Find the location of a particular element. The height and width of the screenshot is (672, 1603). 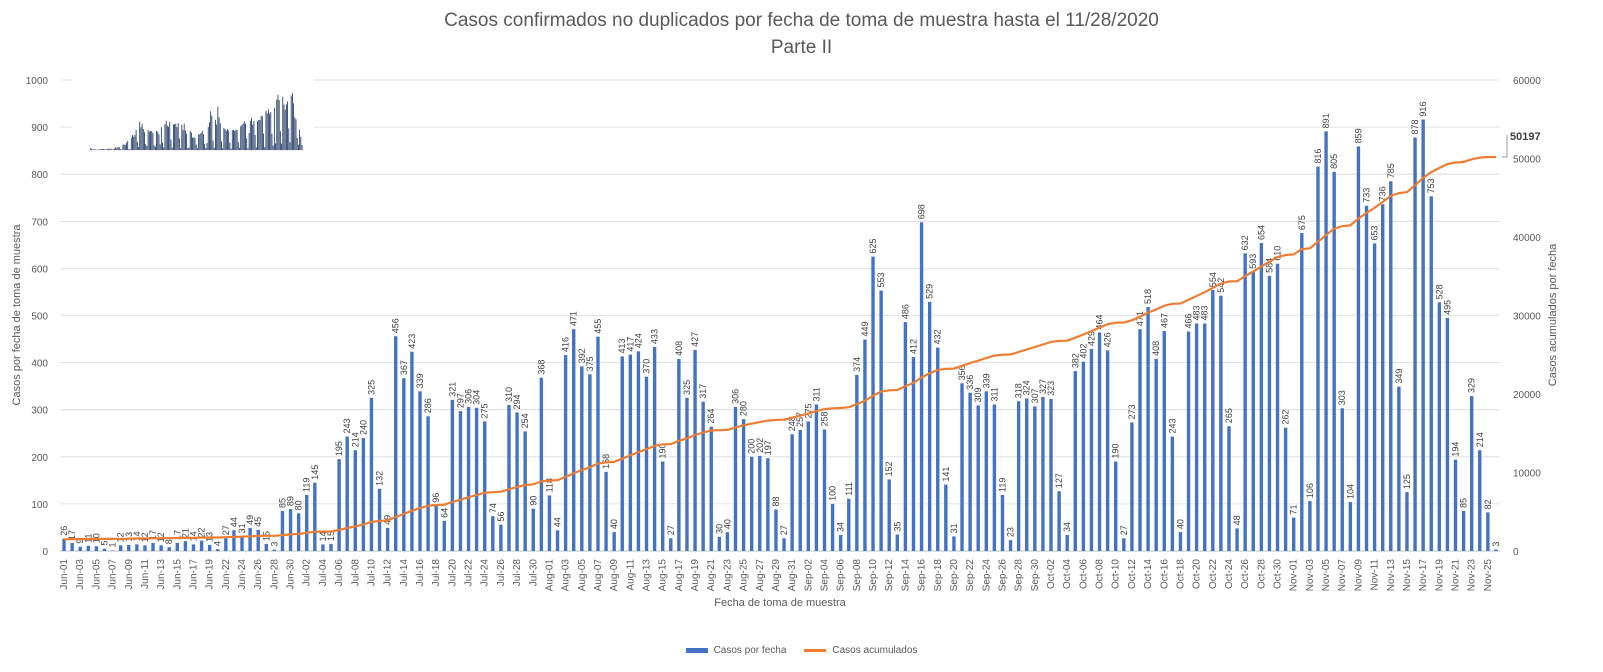

x-tick-label: Sep-02 is located at coordinates (808, 575).